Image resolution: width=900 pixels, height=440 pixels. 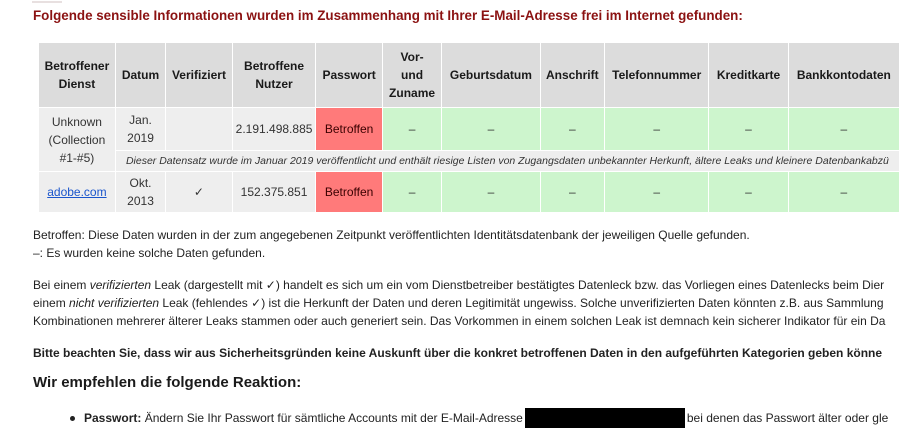 I want to click on cell-nutzer: 152.375.851, so click(x=274, y=192).